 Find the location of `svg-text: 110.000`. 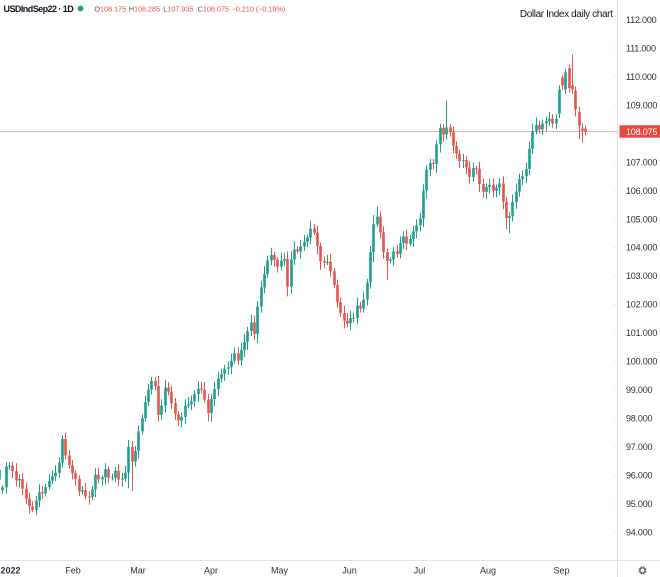

svg-text: 110.000 is located at coordinates (641, 77).